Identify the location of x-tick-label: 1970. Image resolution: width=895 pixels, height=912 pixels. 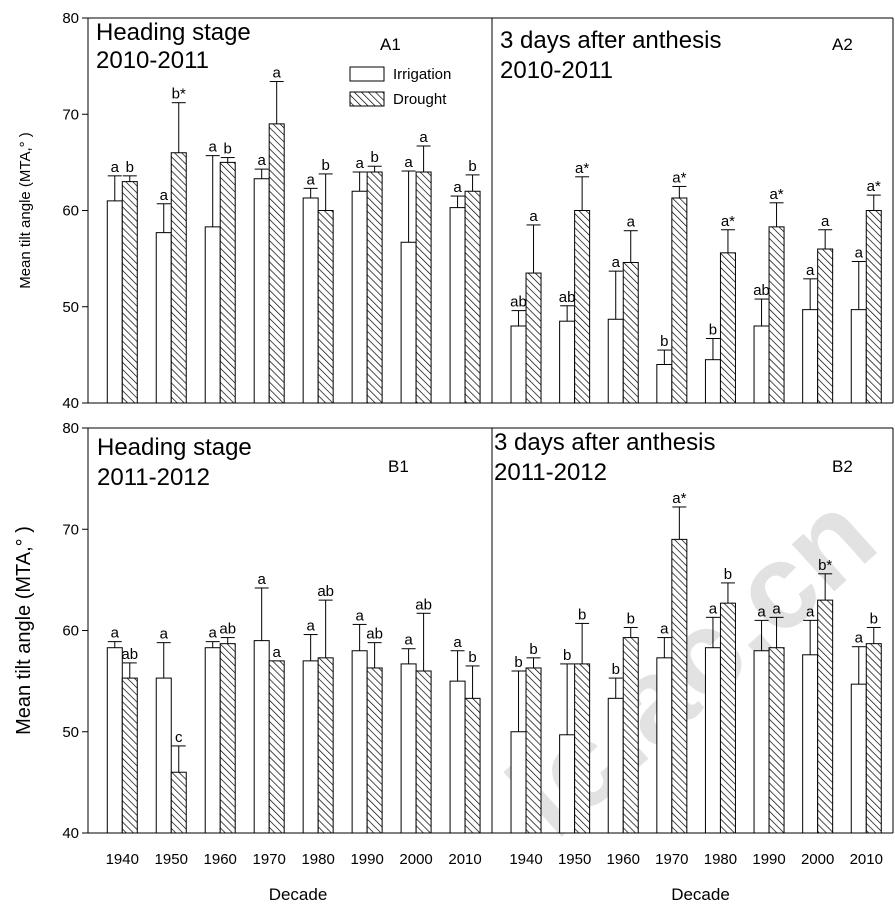
(269, 859).